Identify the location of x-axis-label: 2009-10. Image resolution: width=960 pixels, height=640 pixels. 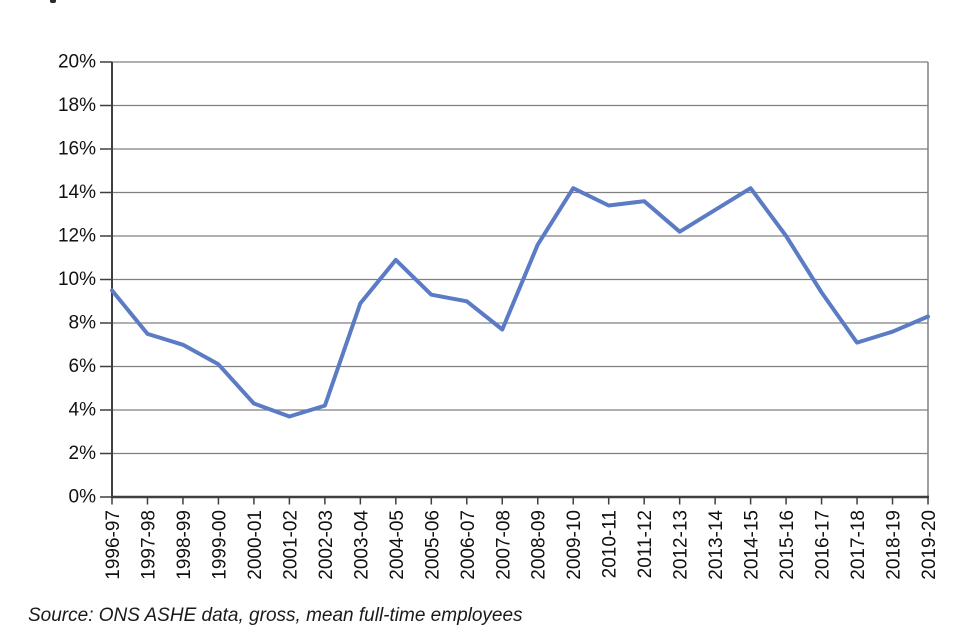
(574, 545).